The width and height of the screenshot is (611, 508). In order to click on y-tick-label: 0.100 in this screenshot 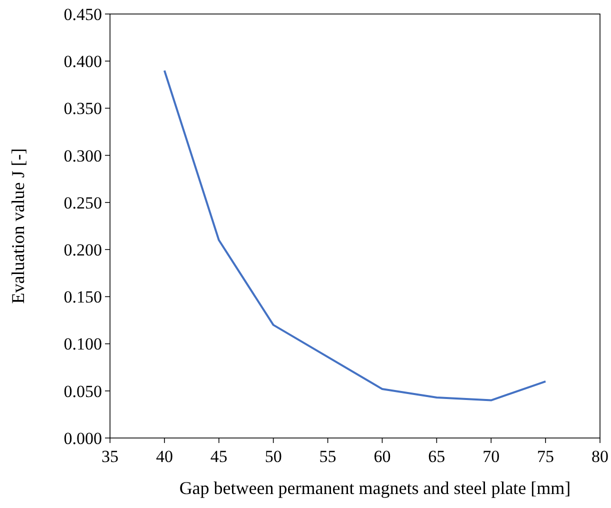, I will do `click(83, 344)`.